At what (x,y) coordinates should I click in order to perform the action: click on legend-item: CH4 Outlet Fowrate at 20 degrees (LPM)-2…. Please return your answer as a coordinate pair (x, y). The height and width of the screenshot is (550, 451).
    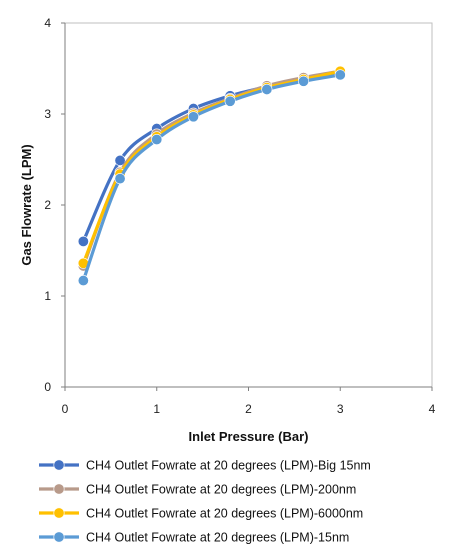
    Looking at the image, I should click on (197, 490).